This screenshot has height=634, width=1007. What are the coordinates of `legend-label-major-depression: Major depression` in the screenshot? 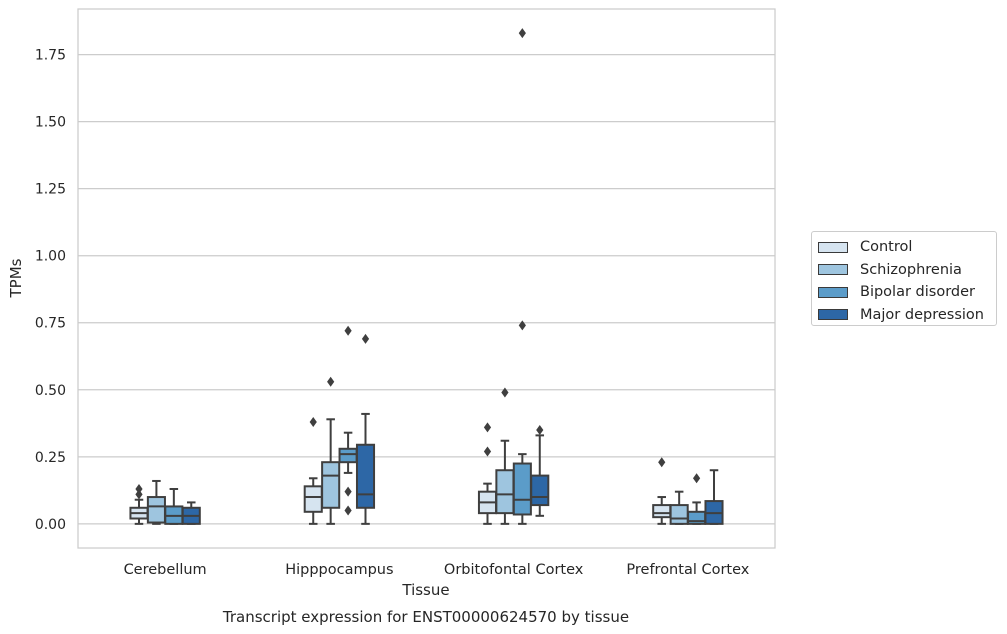 It's located at (922, 314).